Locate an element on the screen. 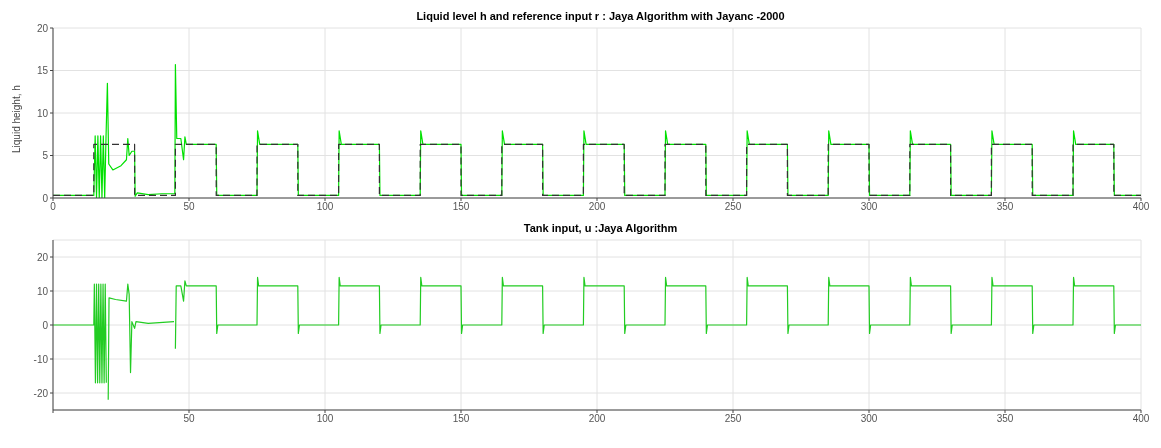 This screenshot has width=1161, height=448. chart-title: Liquid level h and reference input r : Jaya Algorithm with Jayanc -2000 is located at coordinates (600, 16).